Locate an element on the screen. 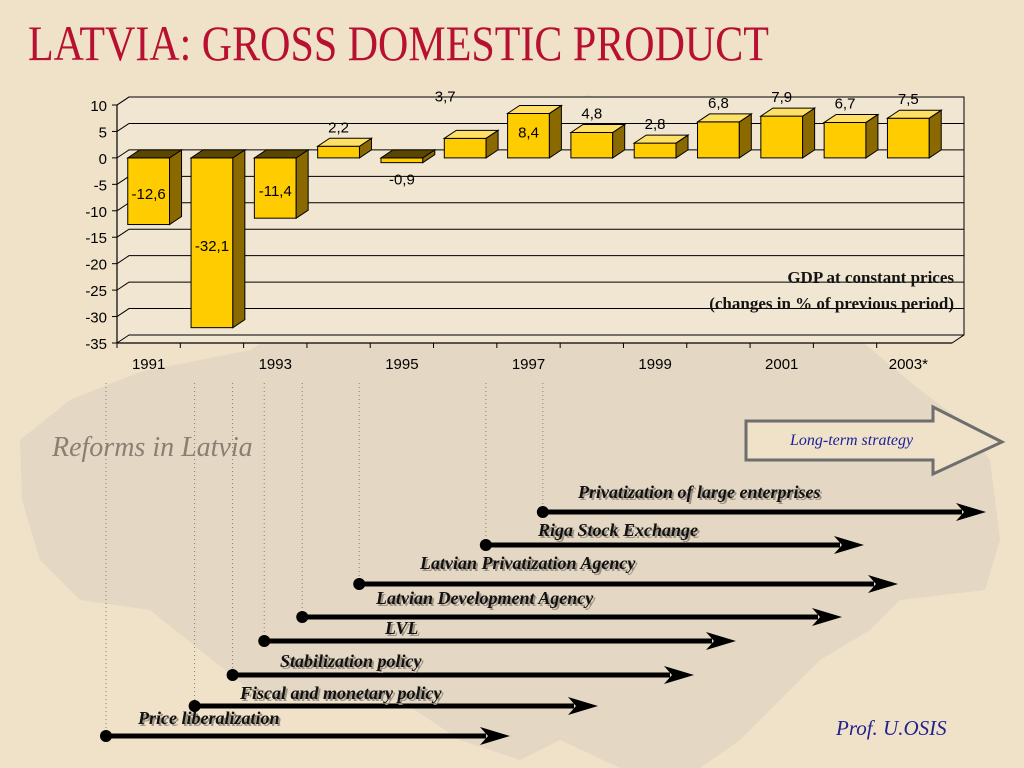  data-label: 4,8 is located at coordinates (591, 114).